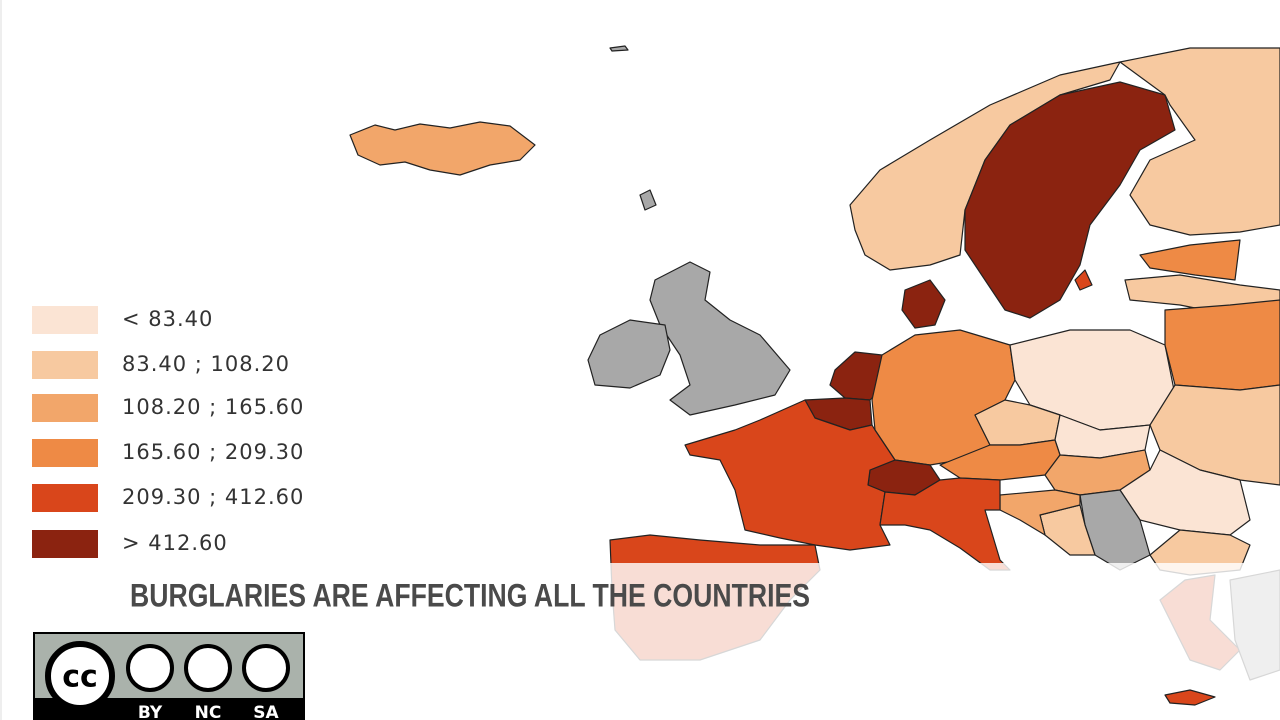 This screenshot has height=720, width=1280. What do you see at coordinates (629, 354) in the screenshot?
I see `ireland` at bounding box center [629, 354].